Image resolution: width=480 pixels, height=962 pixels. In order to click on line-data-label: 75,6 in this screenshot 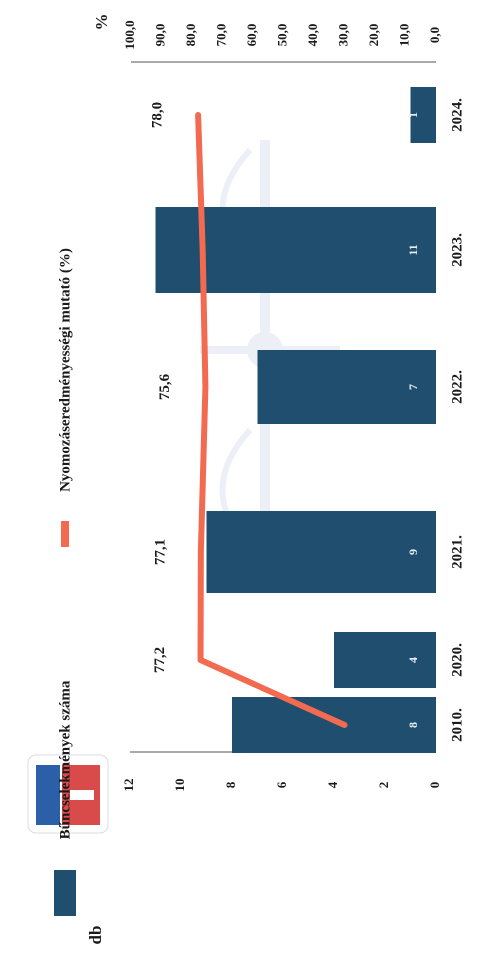, I will do `click(165, 386)`.